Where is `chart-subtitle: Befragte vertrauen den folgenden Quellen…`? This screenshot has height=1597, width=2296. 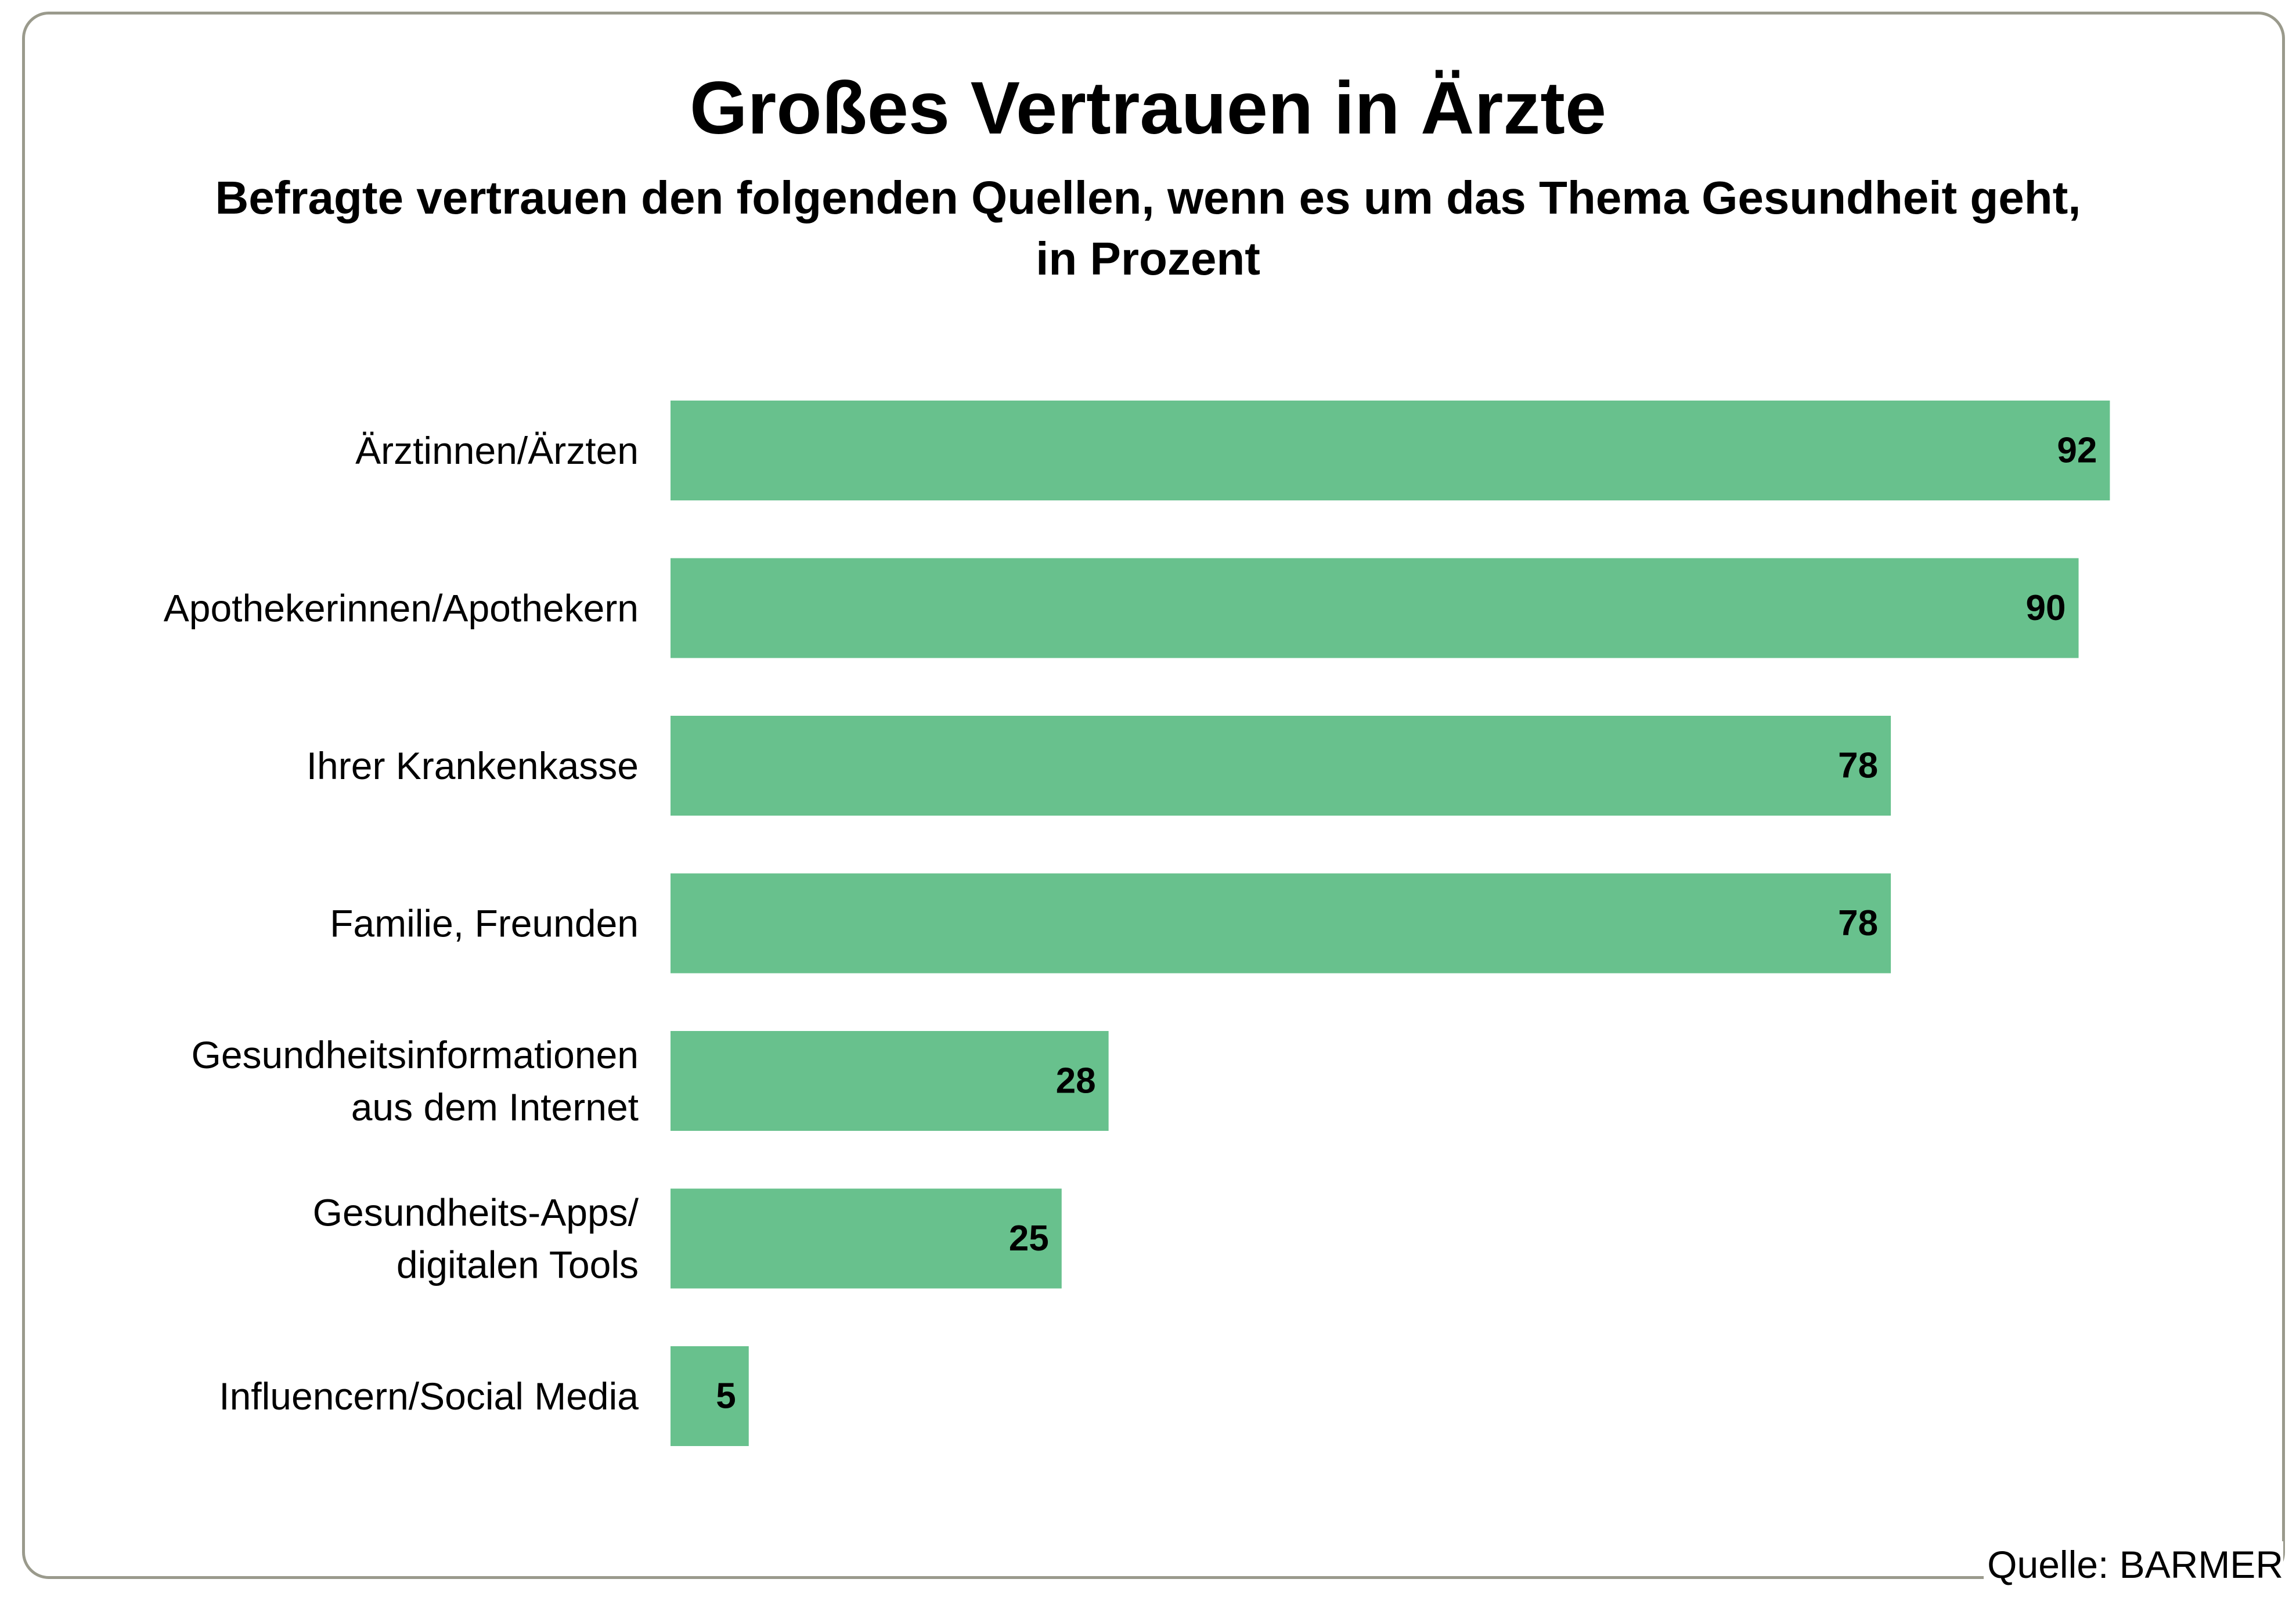 chart-subtitle: Befragte vertrauen den folgenden Quellen… is located at coordinates (1148, 228).